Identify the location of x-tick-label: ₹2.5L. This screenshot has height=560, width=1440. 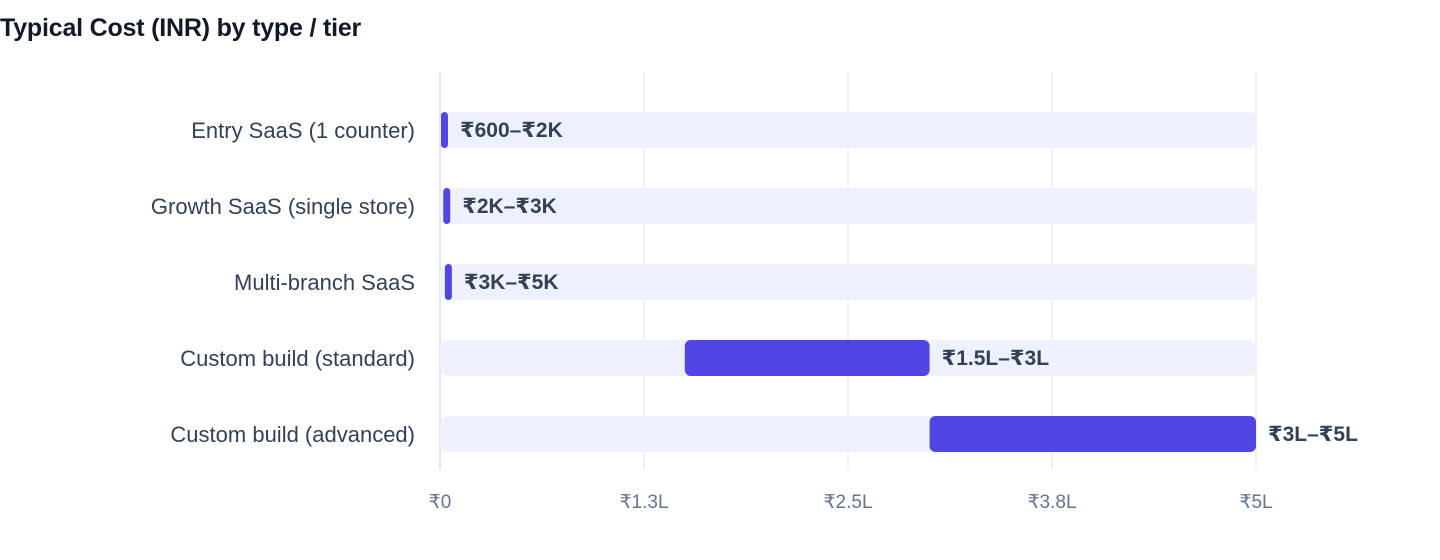
(847, 502).